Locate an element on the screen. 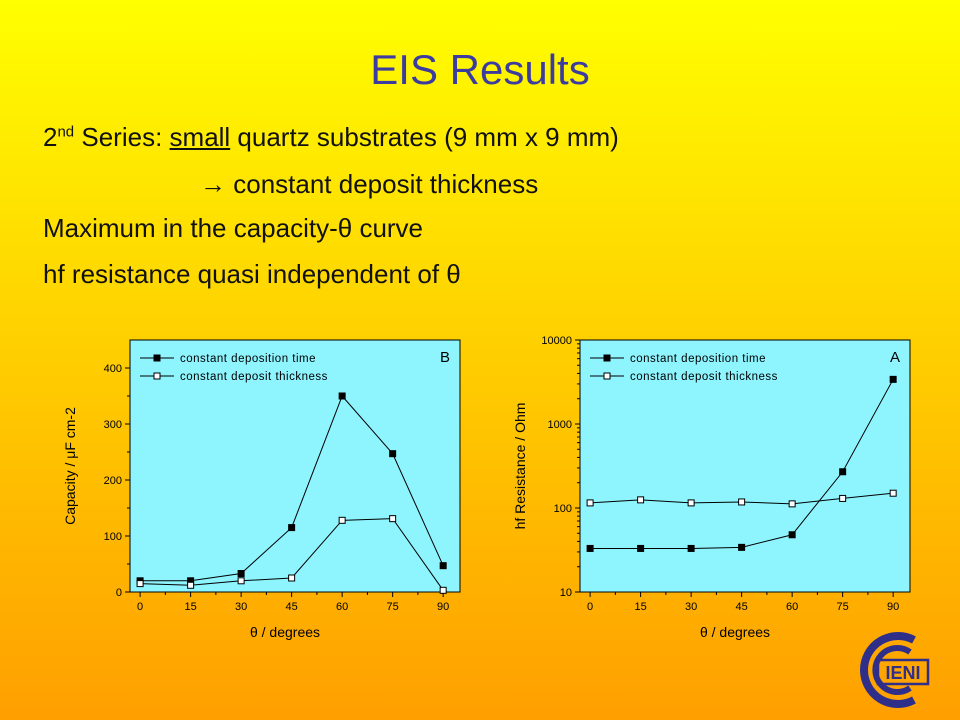 The height and width of the screenshot is (720, 960). logo-text: IENI is located at coordinates (902, 673).